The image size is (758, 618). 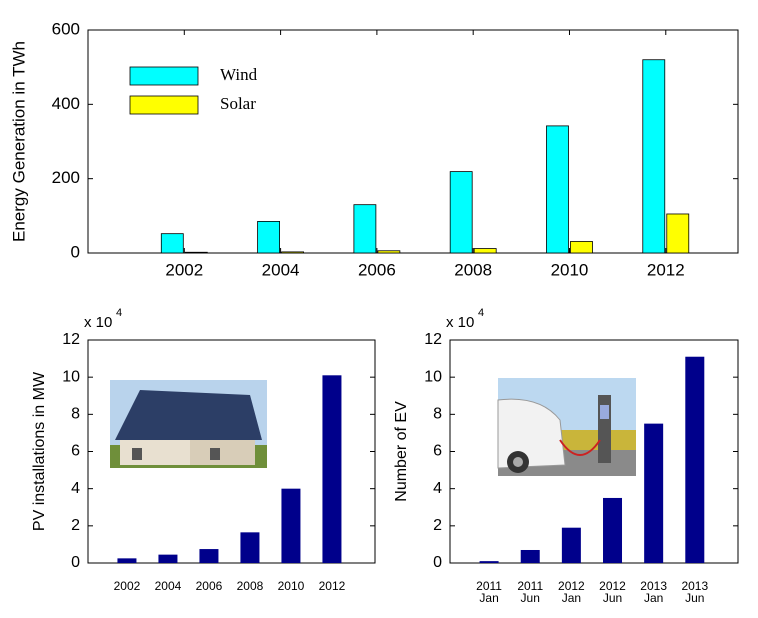 I want to click on house-image, so click(x=188, y=424).